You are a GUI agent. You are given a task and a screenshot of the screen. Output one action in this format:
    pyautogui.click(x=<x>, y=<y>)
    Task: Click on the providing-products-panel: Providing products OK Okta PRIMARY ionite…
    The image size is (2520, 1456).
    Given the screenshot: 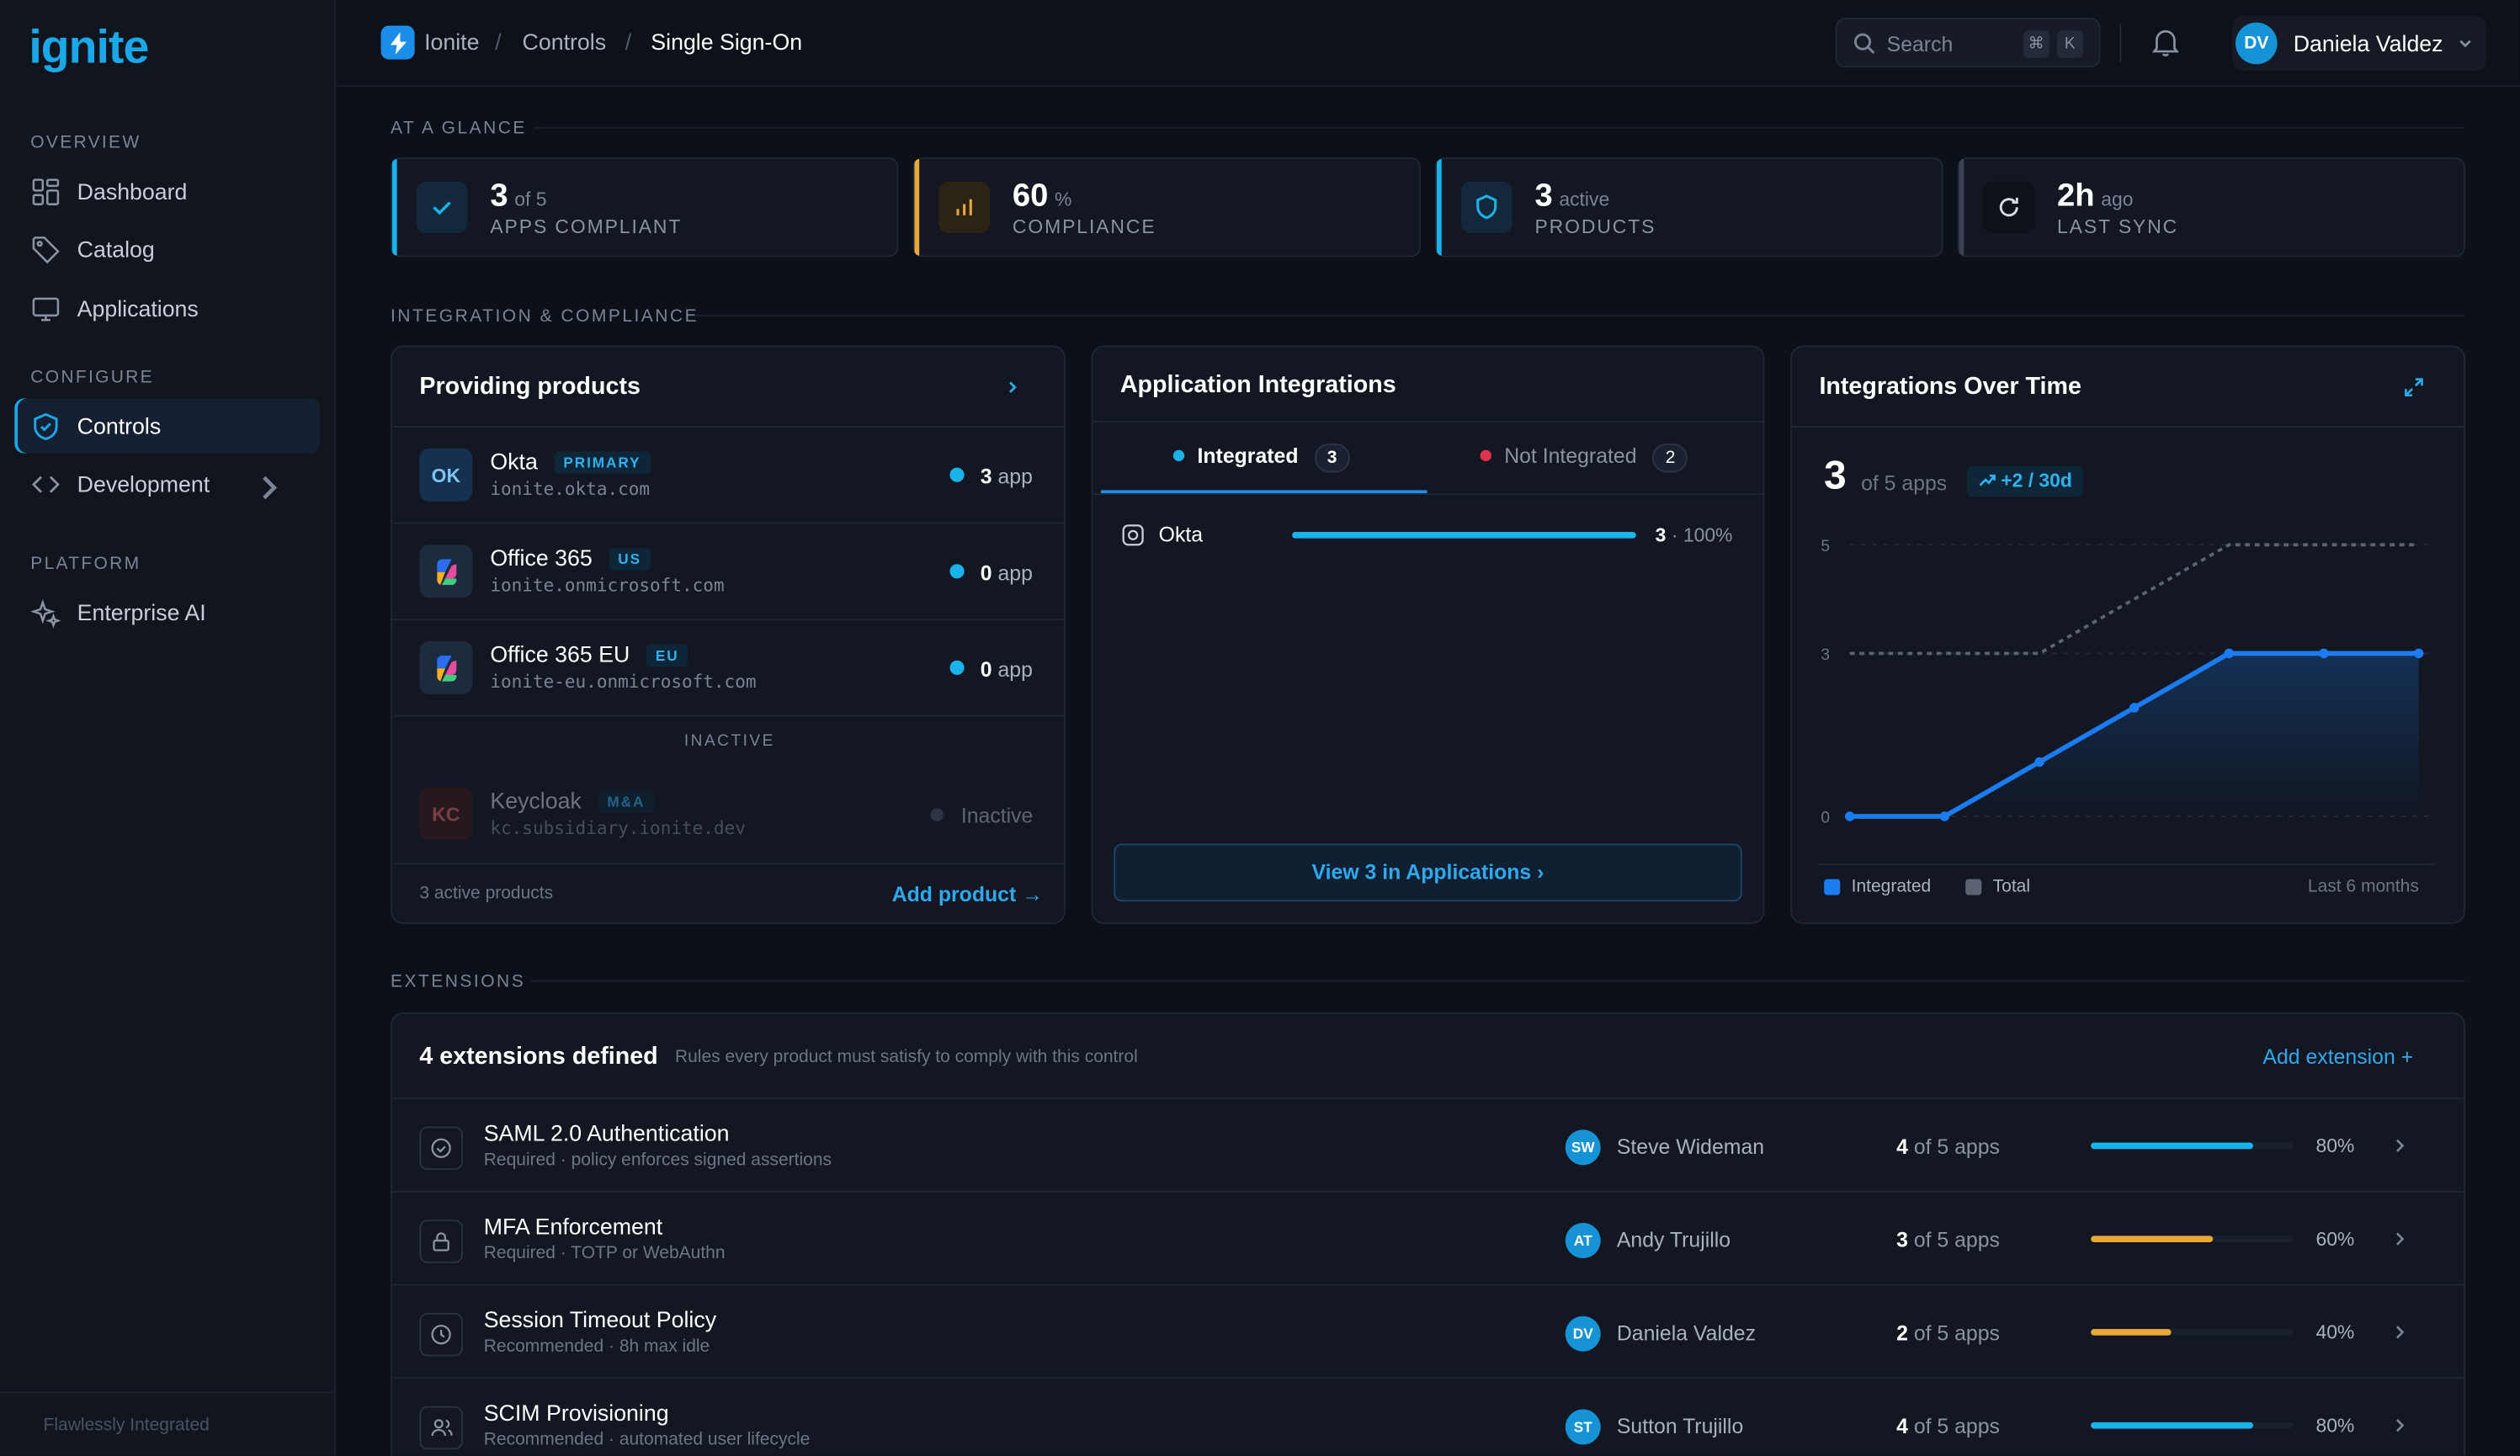 What is the action you would take?
    pyautogui.click(x=728, y=634)
    